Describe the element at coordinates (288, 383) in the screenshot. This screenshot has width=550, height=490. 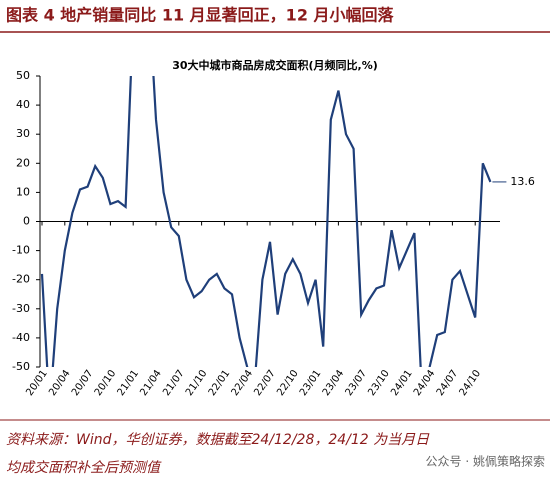
I see `x-tick-label: 22/10` at that location.